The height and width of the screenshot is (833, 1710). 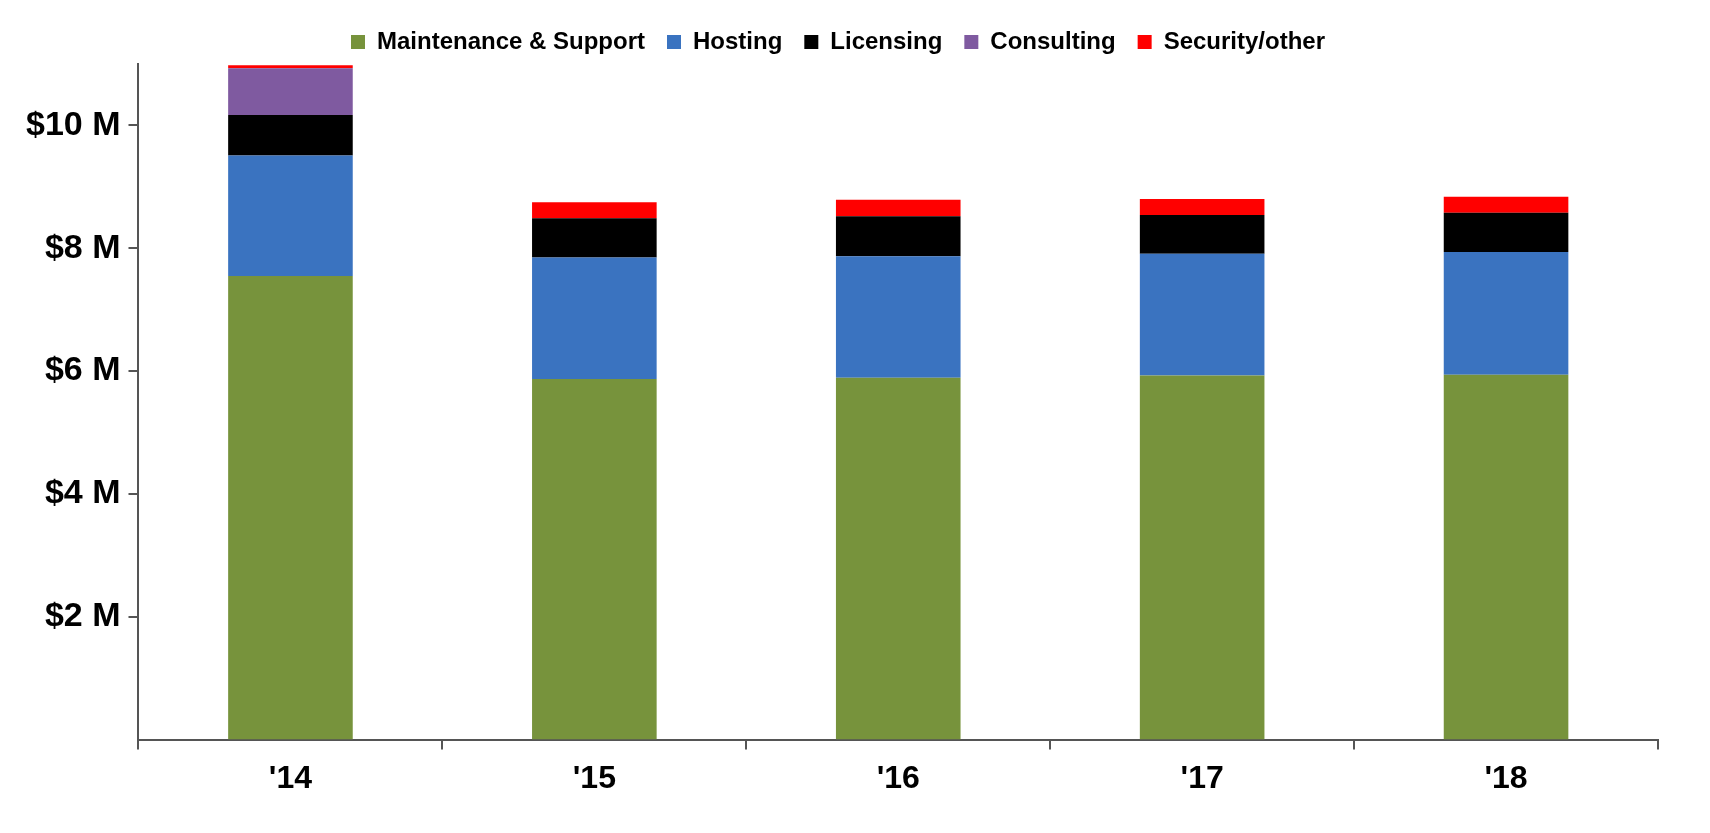 What do you see at coordinates (82, 245) in the screenshot?
I see `y-tick-label: $8 M` at bounding box center [82, 245].